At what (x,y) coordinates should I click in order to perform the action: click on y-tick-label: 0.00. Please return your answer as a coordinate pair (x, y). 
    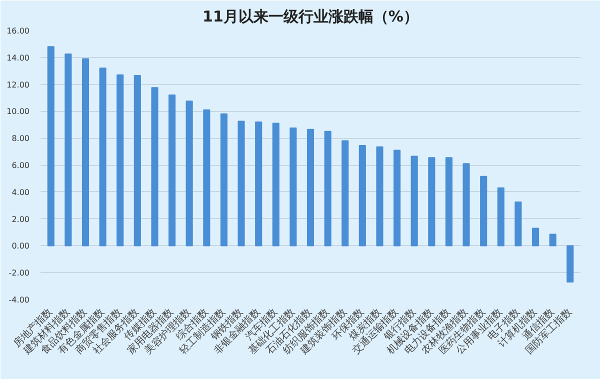
    Looking at the image, I should click on (21, 246).